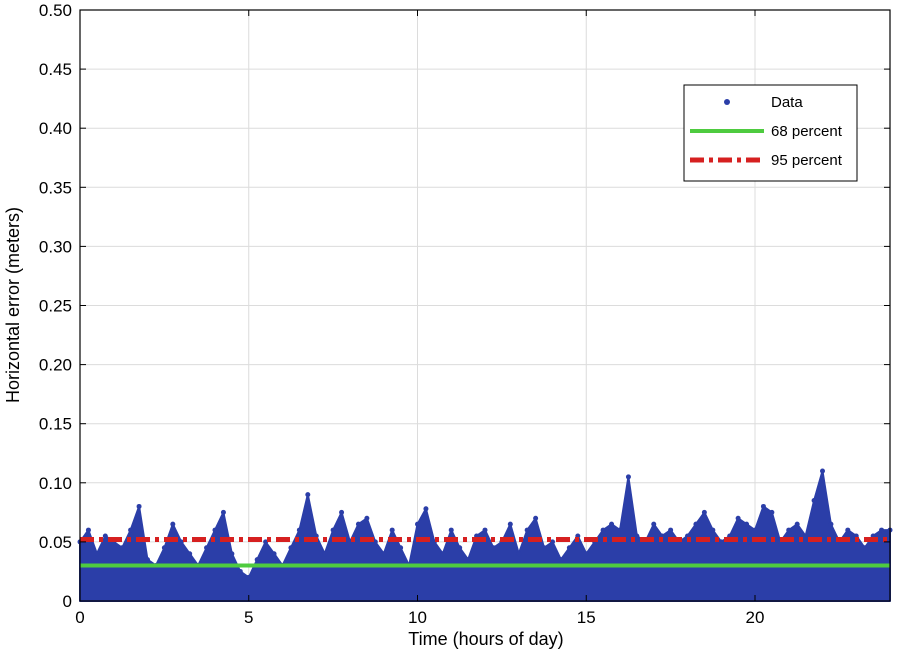 The image size is (900, 659). What do you see at coordinates (55, 69) in the screenshot?
I see `y-tick-label-9: 0.45` at bounding box center [55, 69].